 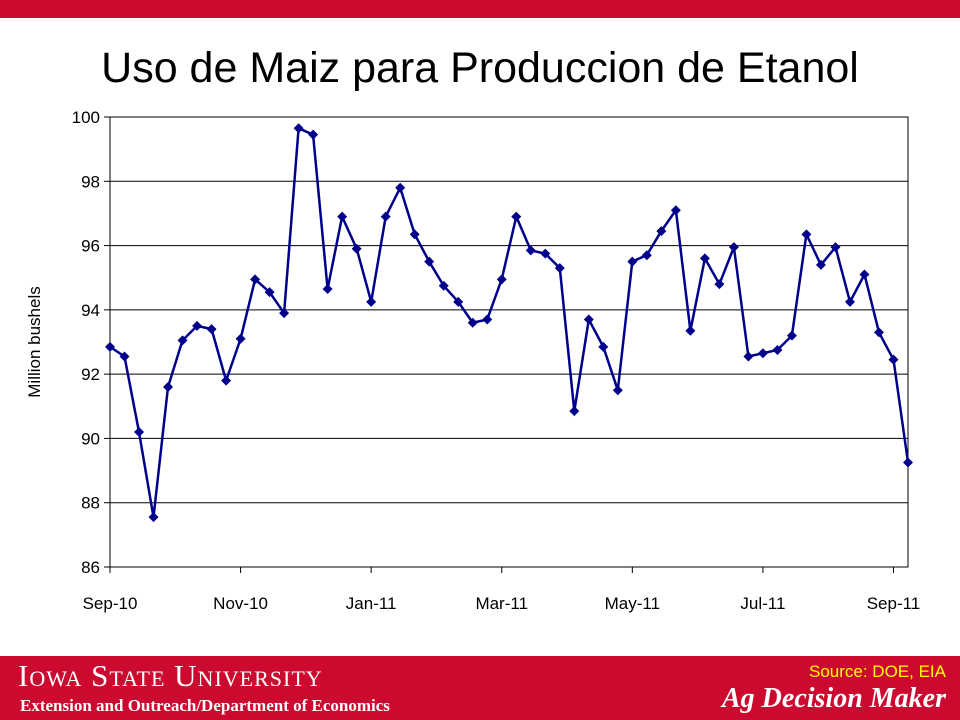 What do you see at coordinates (110, 603) in the screenshot?
I see `x-tick-label: Sep-10` at bounding box center [110, 603].